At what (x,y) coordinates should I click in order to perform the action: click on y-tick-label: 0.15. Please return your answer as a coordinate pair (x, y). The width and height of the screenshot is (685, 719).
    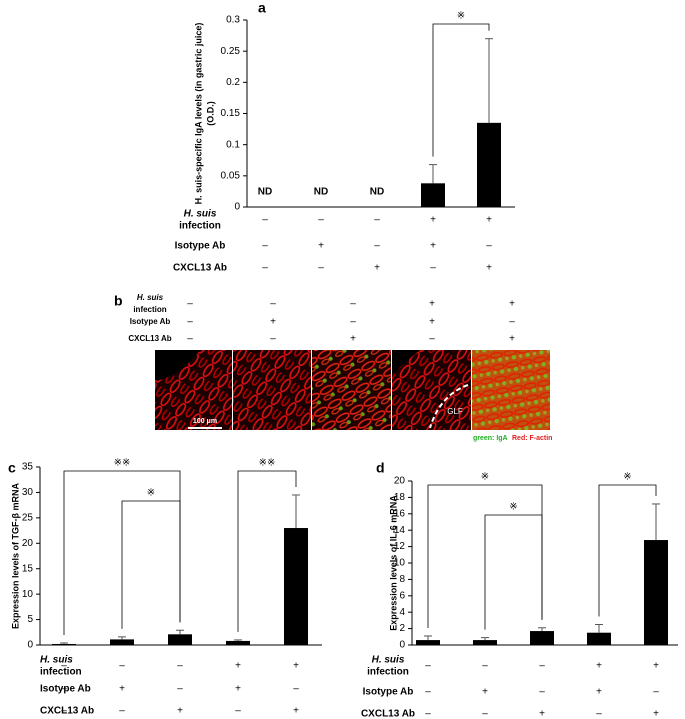
    Looking at the image, I should click on (231, 113).